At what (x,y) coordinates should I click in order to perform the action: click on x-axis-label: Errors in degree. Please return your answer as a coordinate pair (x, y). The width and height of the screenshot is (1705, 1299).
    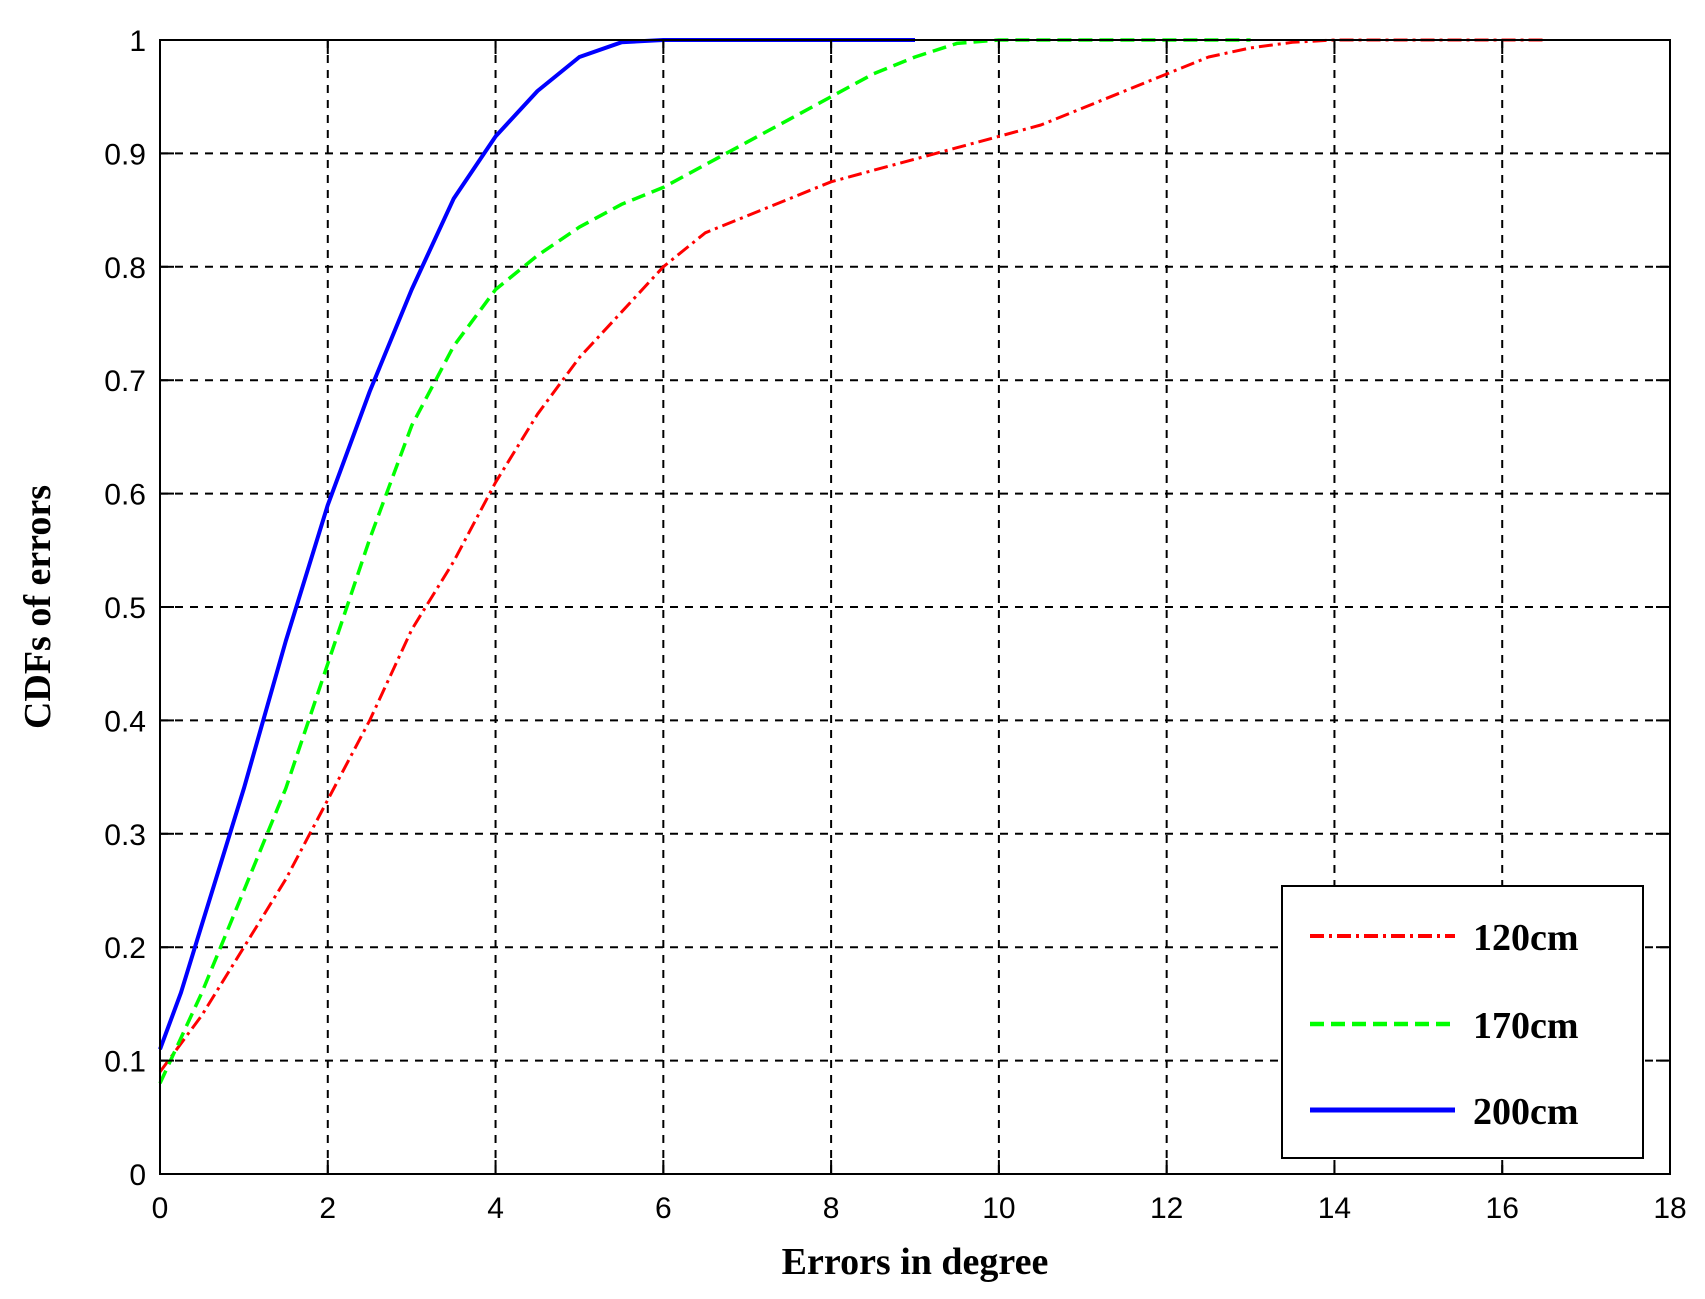
    Looking at the image, I should click on (915, 1262).